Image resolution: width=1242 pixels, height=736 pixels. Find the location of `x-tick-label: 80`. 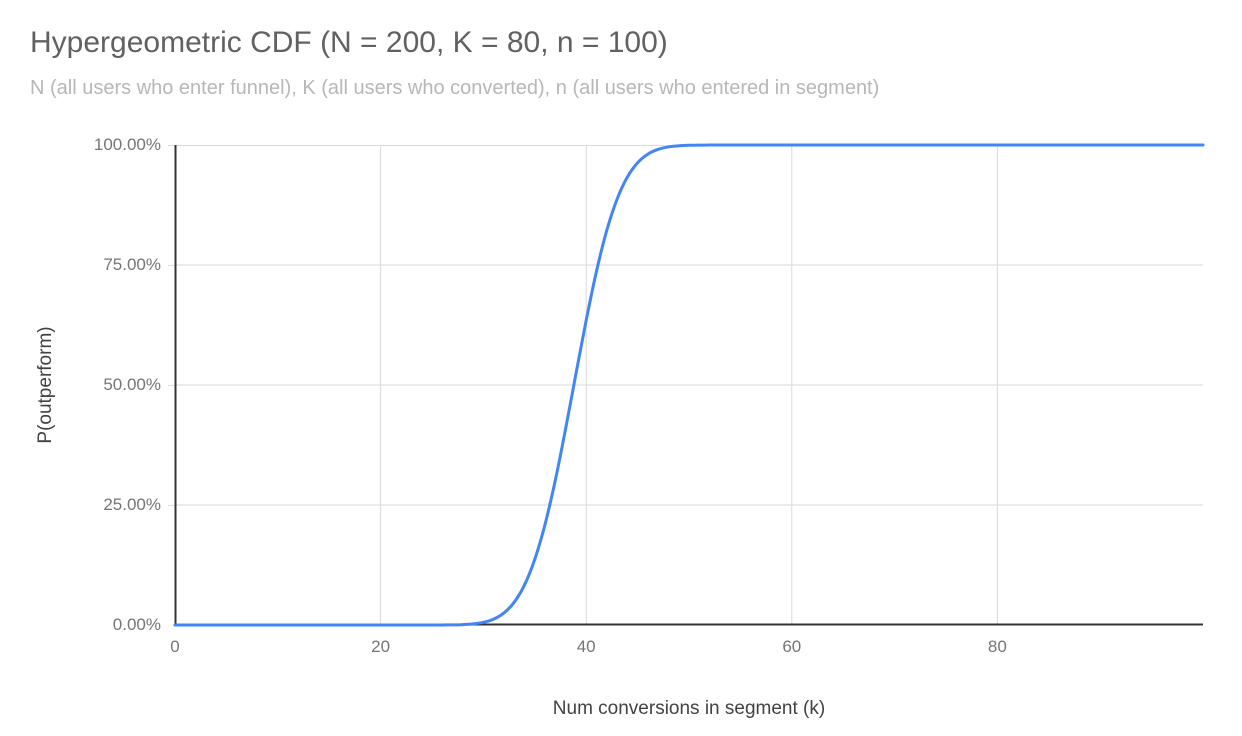

x-tick-label: 80 is located at coordinates (997, 646).